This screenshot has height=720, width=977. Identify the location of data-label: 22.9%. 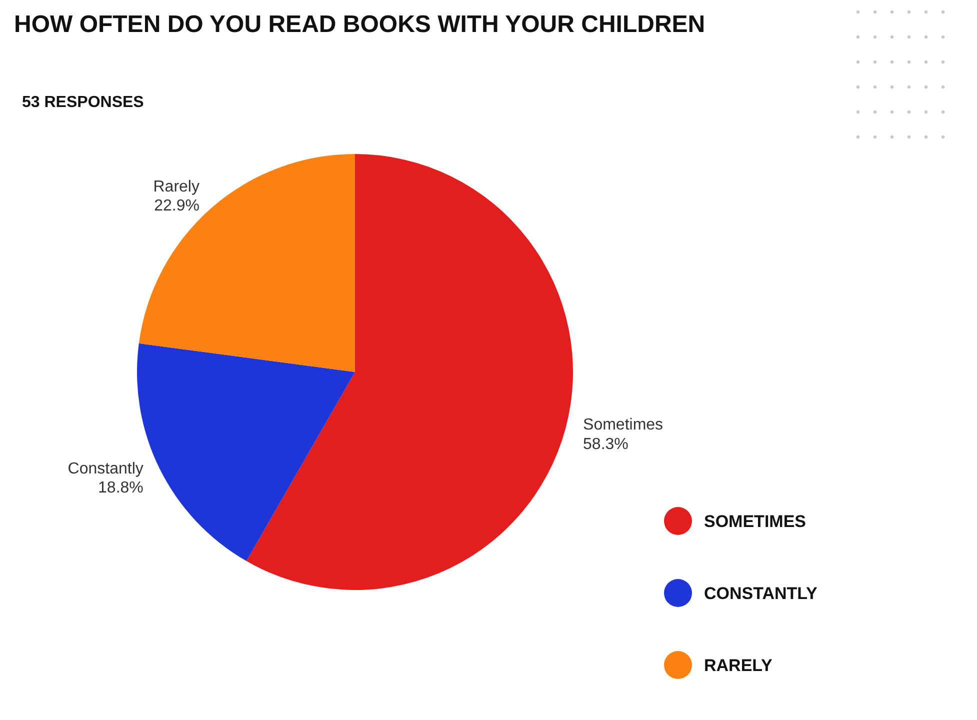
(177, 205).